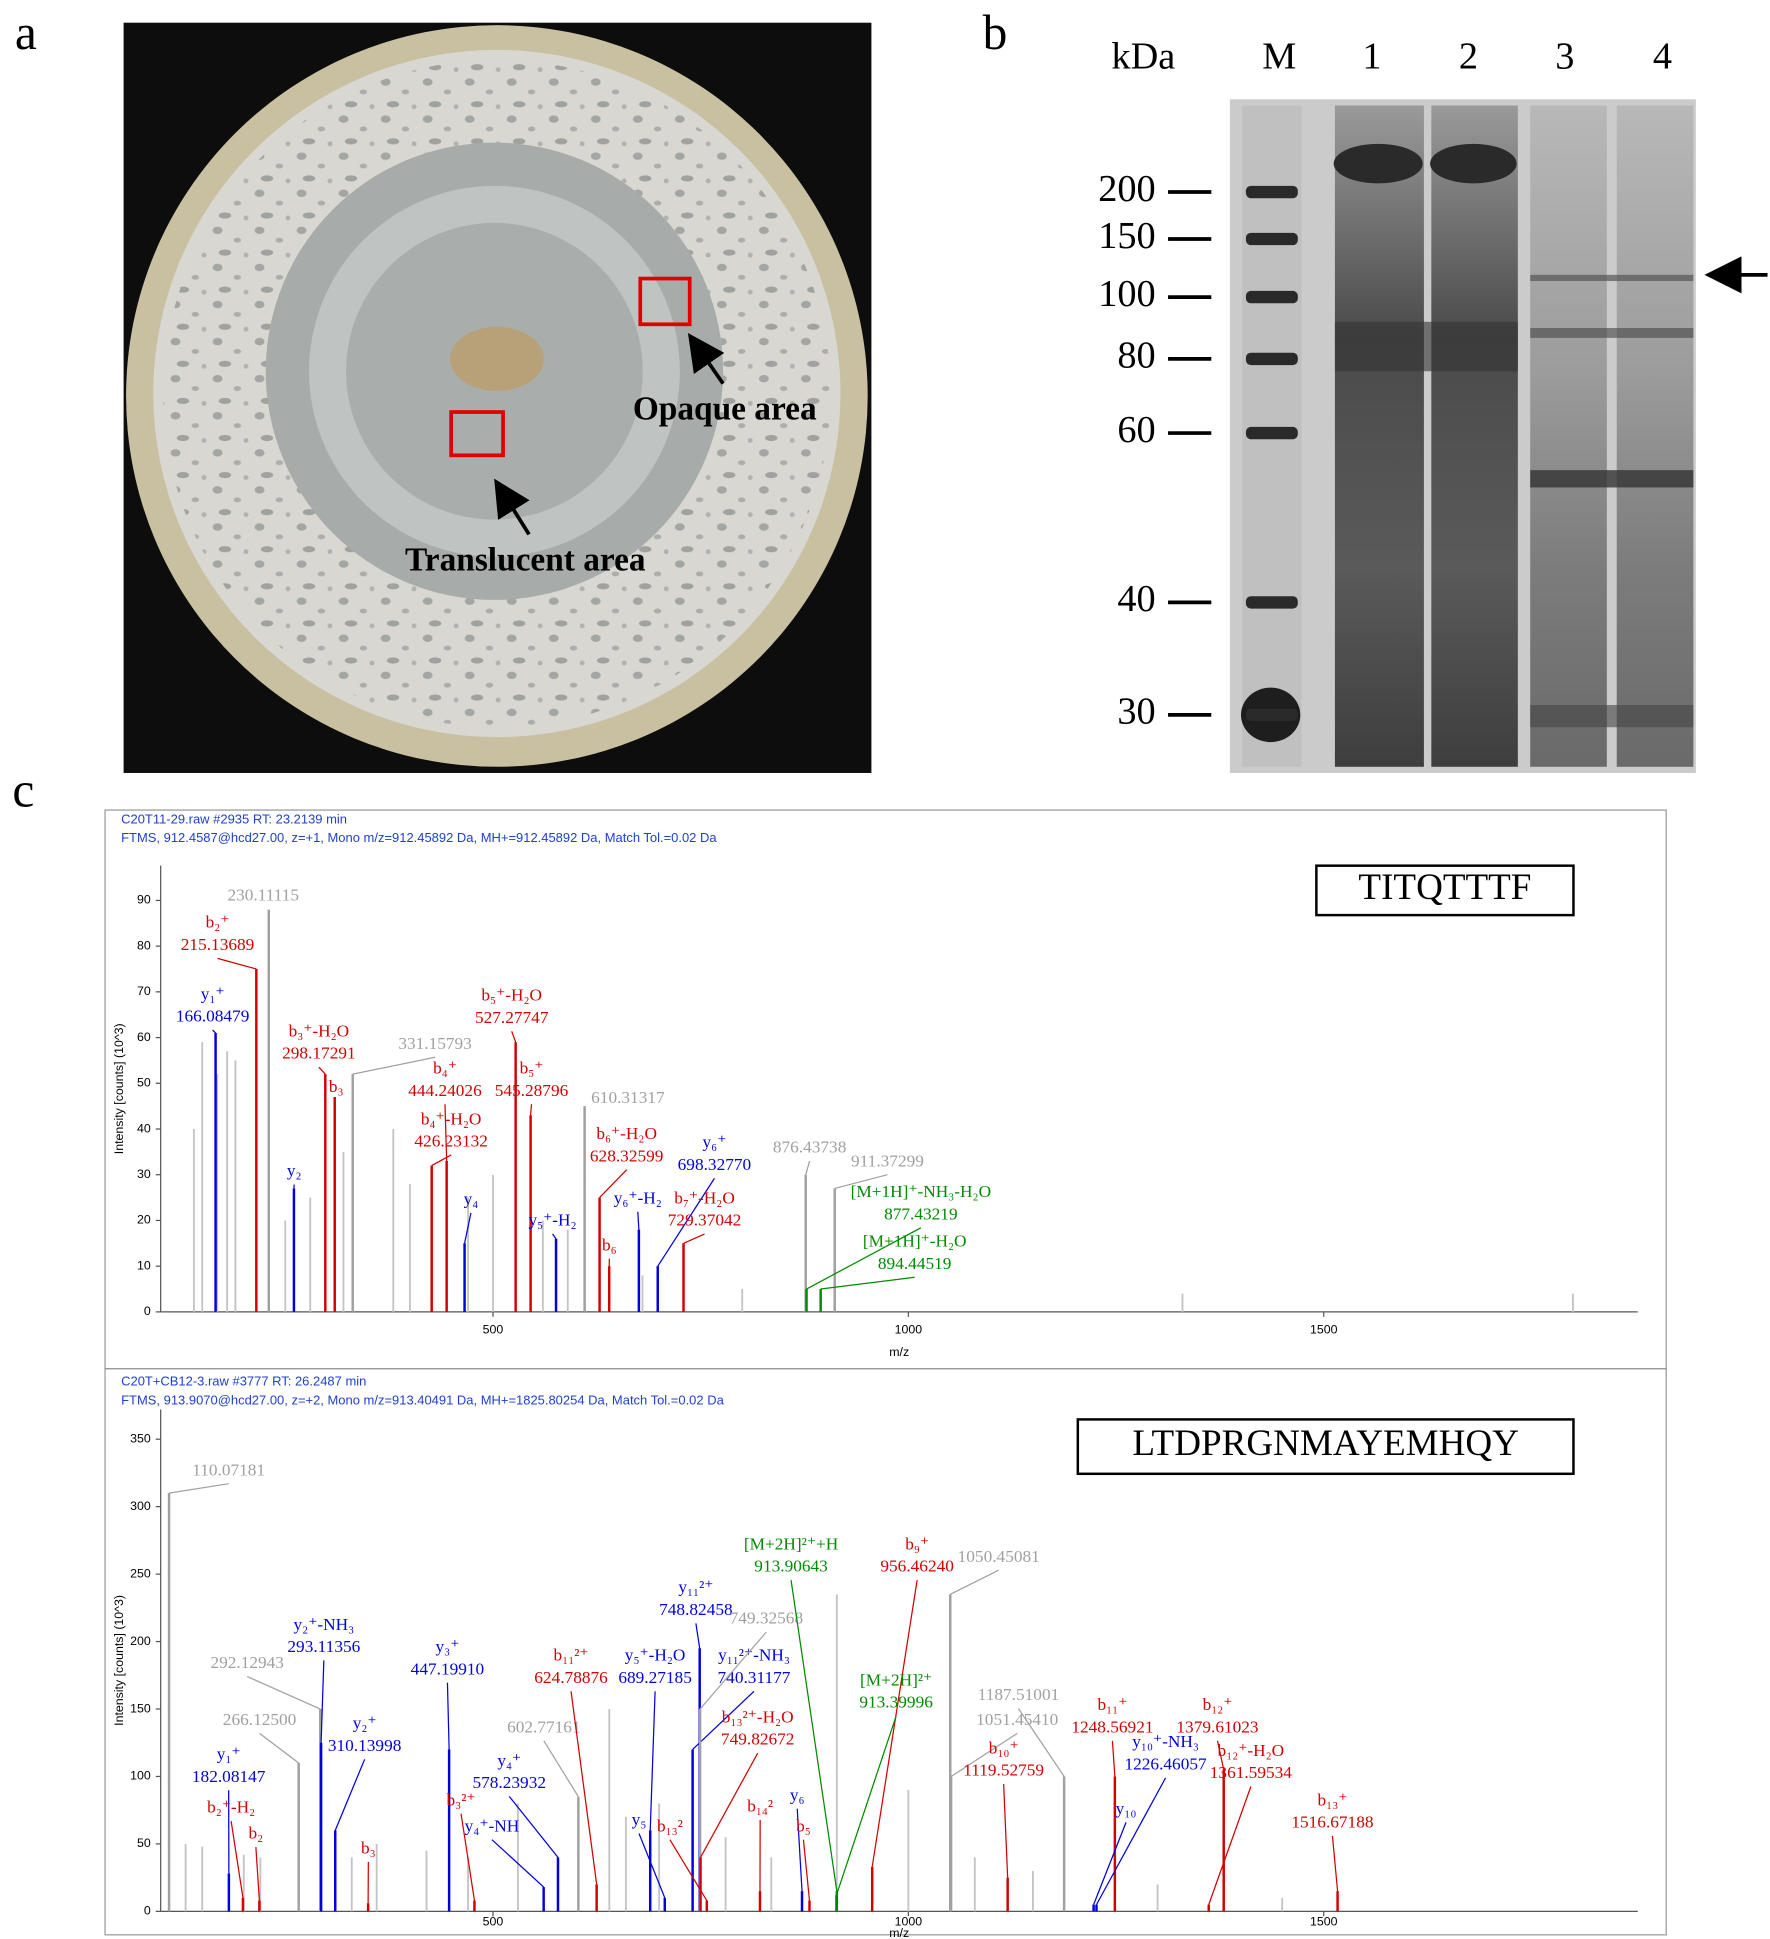 This screenshot has width=1770, height=1939. I want to click on ion-label: y₅⁺-H₂O, so click(655, 1655).